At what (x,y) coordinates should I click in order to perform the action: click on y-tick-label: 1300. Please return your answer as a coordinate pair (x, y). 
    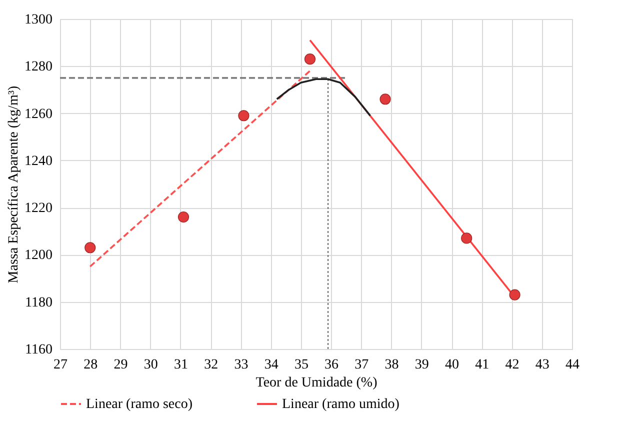
    Looking at the image, I should click on (38, 20).